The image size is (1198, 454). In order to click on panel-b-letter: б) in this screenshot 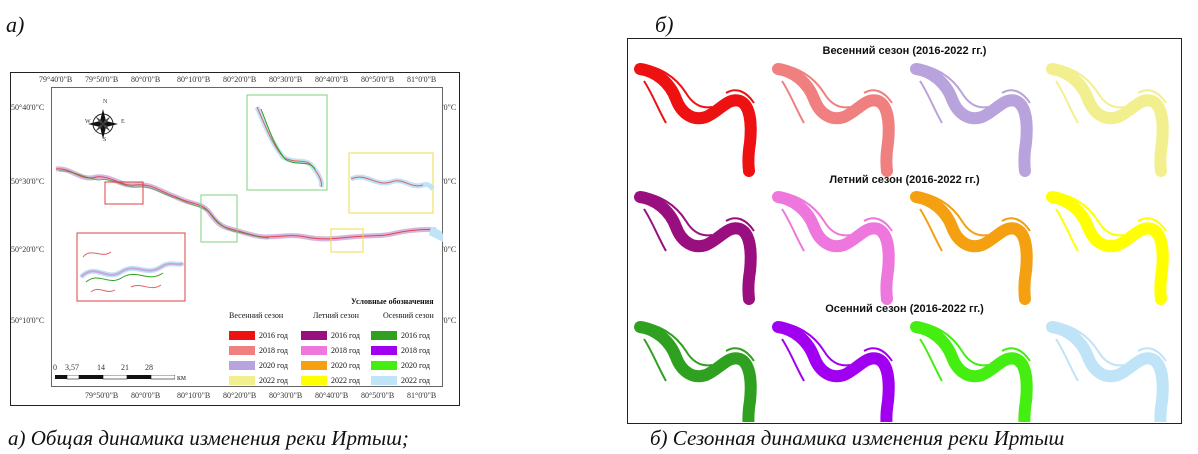, I will do `click(664, 24)`.